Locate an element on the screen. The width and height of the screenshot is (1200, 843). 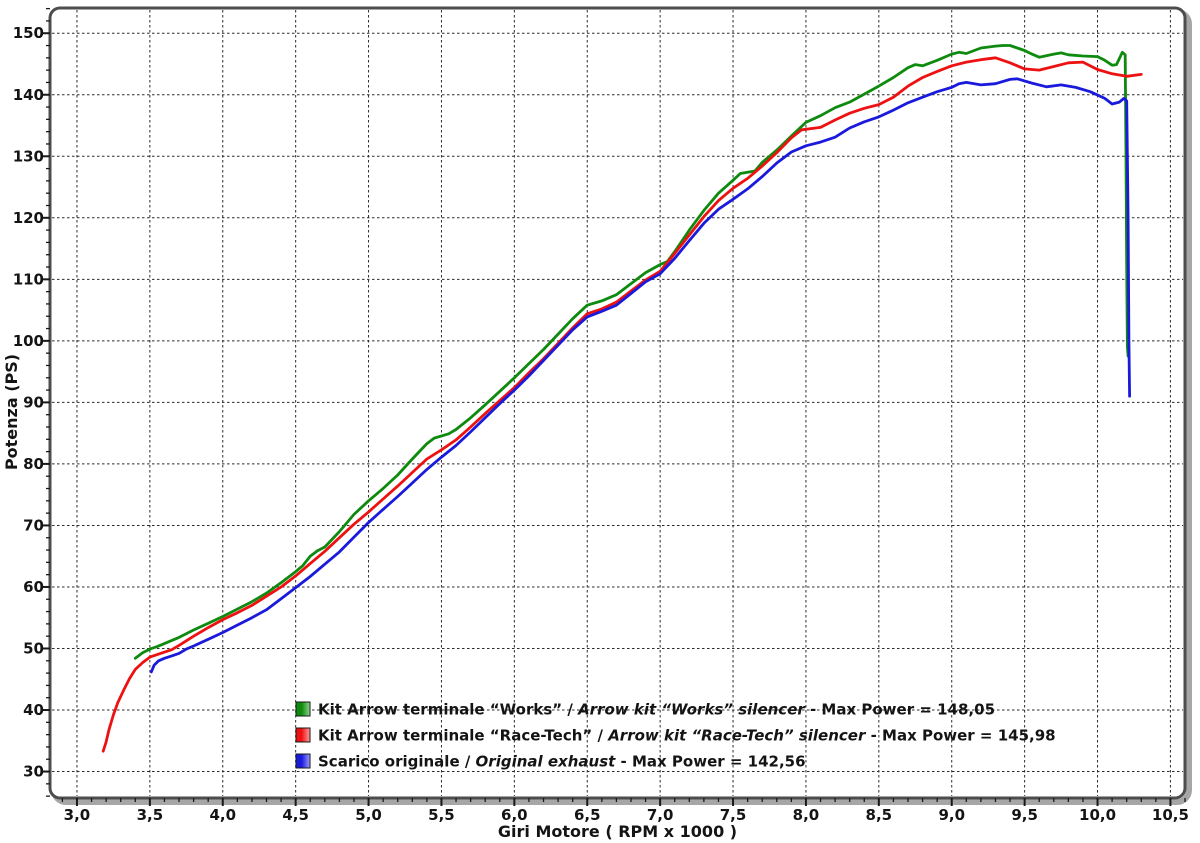
y-tick-label: 40 is located at coordinates (33, 710).